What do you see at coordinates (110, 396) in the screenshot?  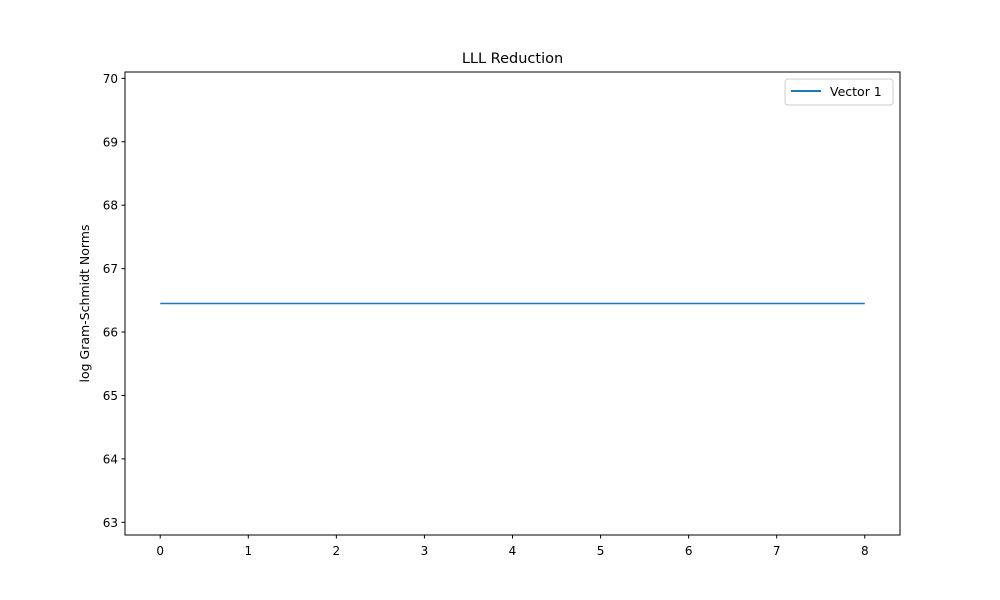 I see `y-tick-label: 65` at bounding box center [110, 396].